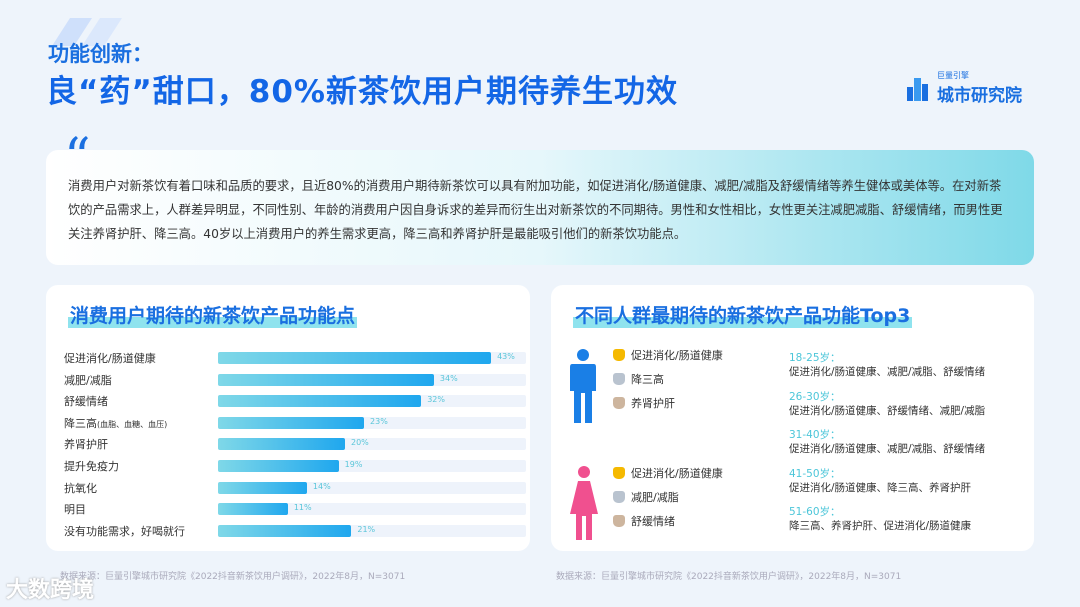 This screenshot has height=607, width=1080. I want to click on logo: 巨量引擎 城市研究院, so click(963, 88).